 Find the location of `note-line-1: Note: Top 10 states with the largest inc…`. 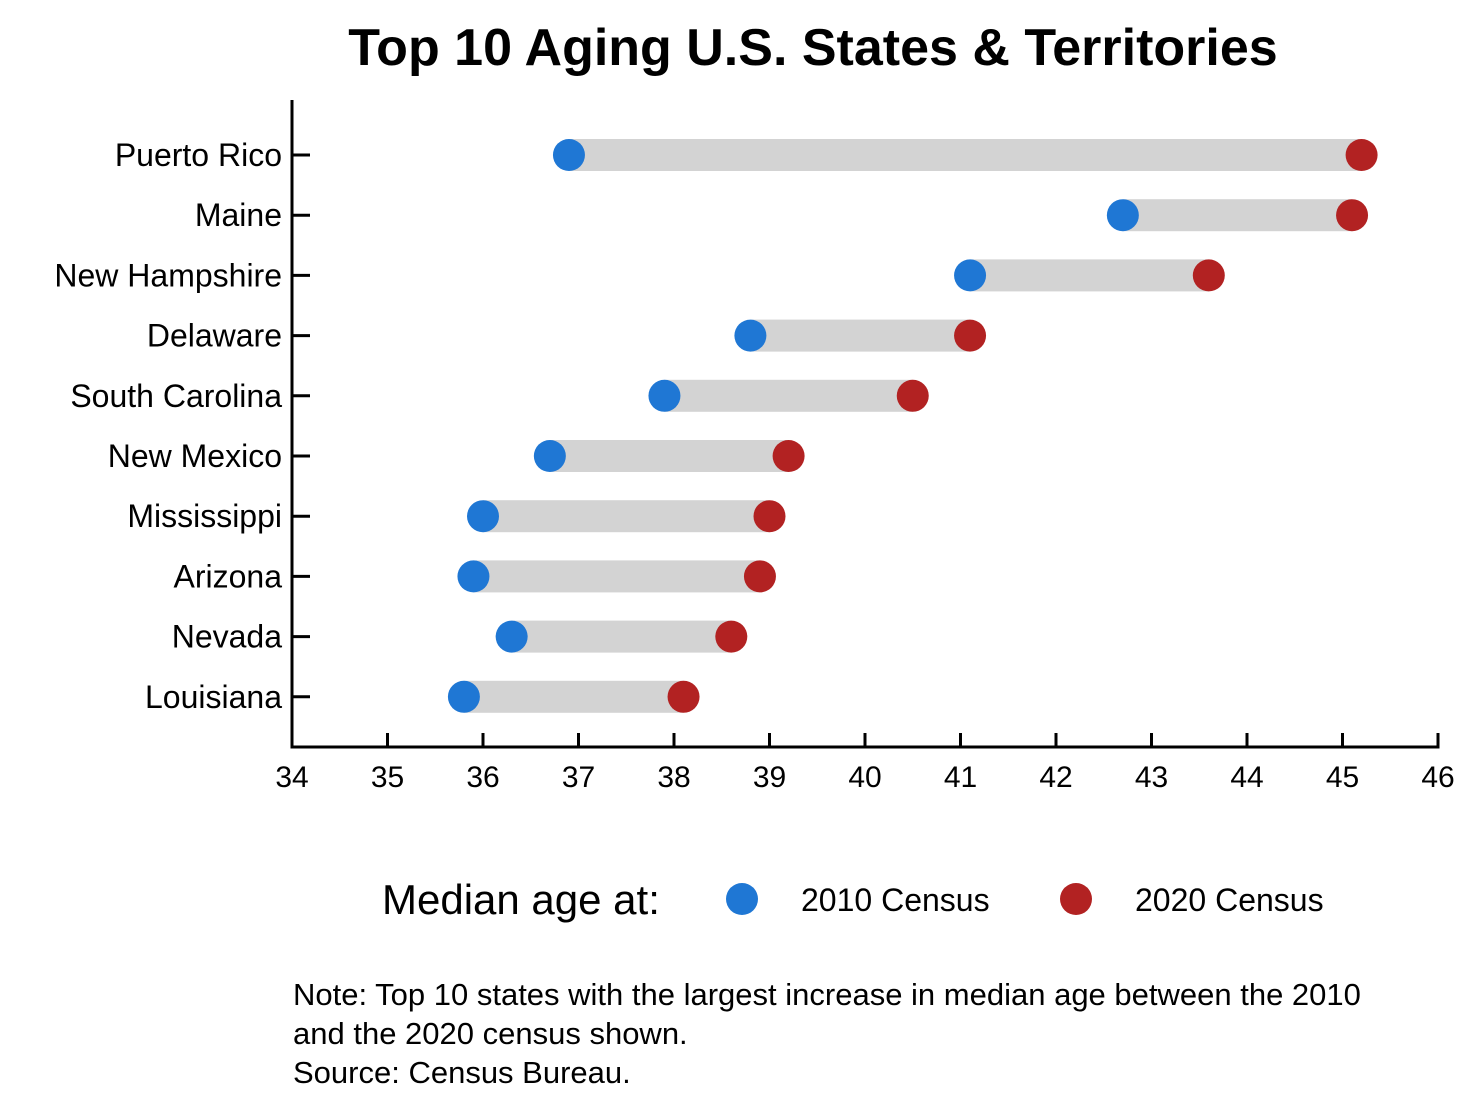

note-line-1: Note: Top 10 states with the largest inc… is located at coordinates (827, 994).